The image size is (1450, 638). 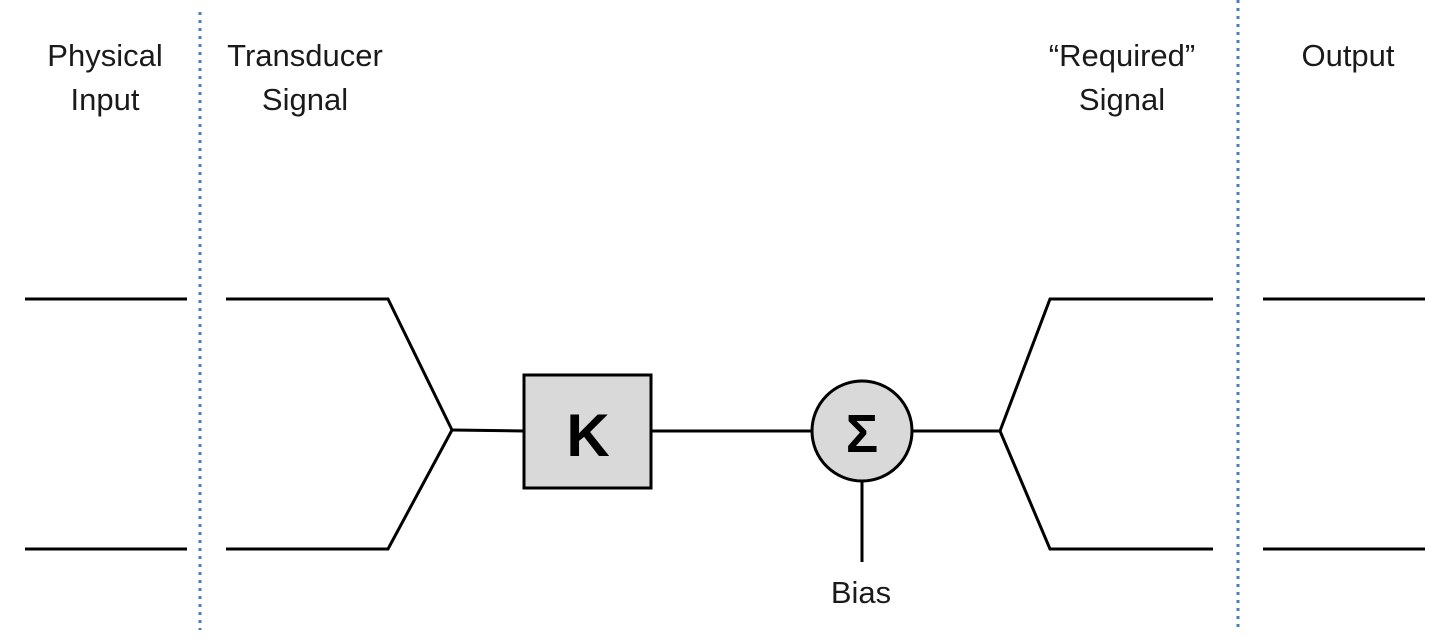 What do you see at coordinates (305, 78) in the screenshot?
I see `label-transducer-signal: Transducer Signal` at bounding box center [305, 78].